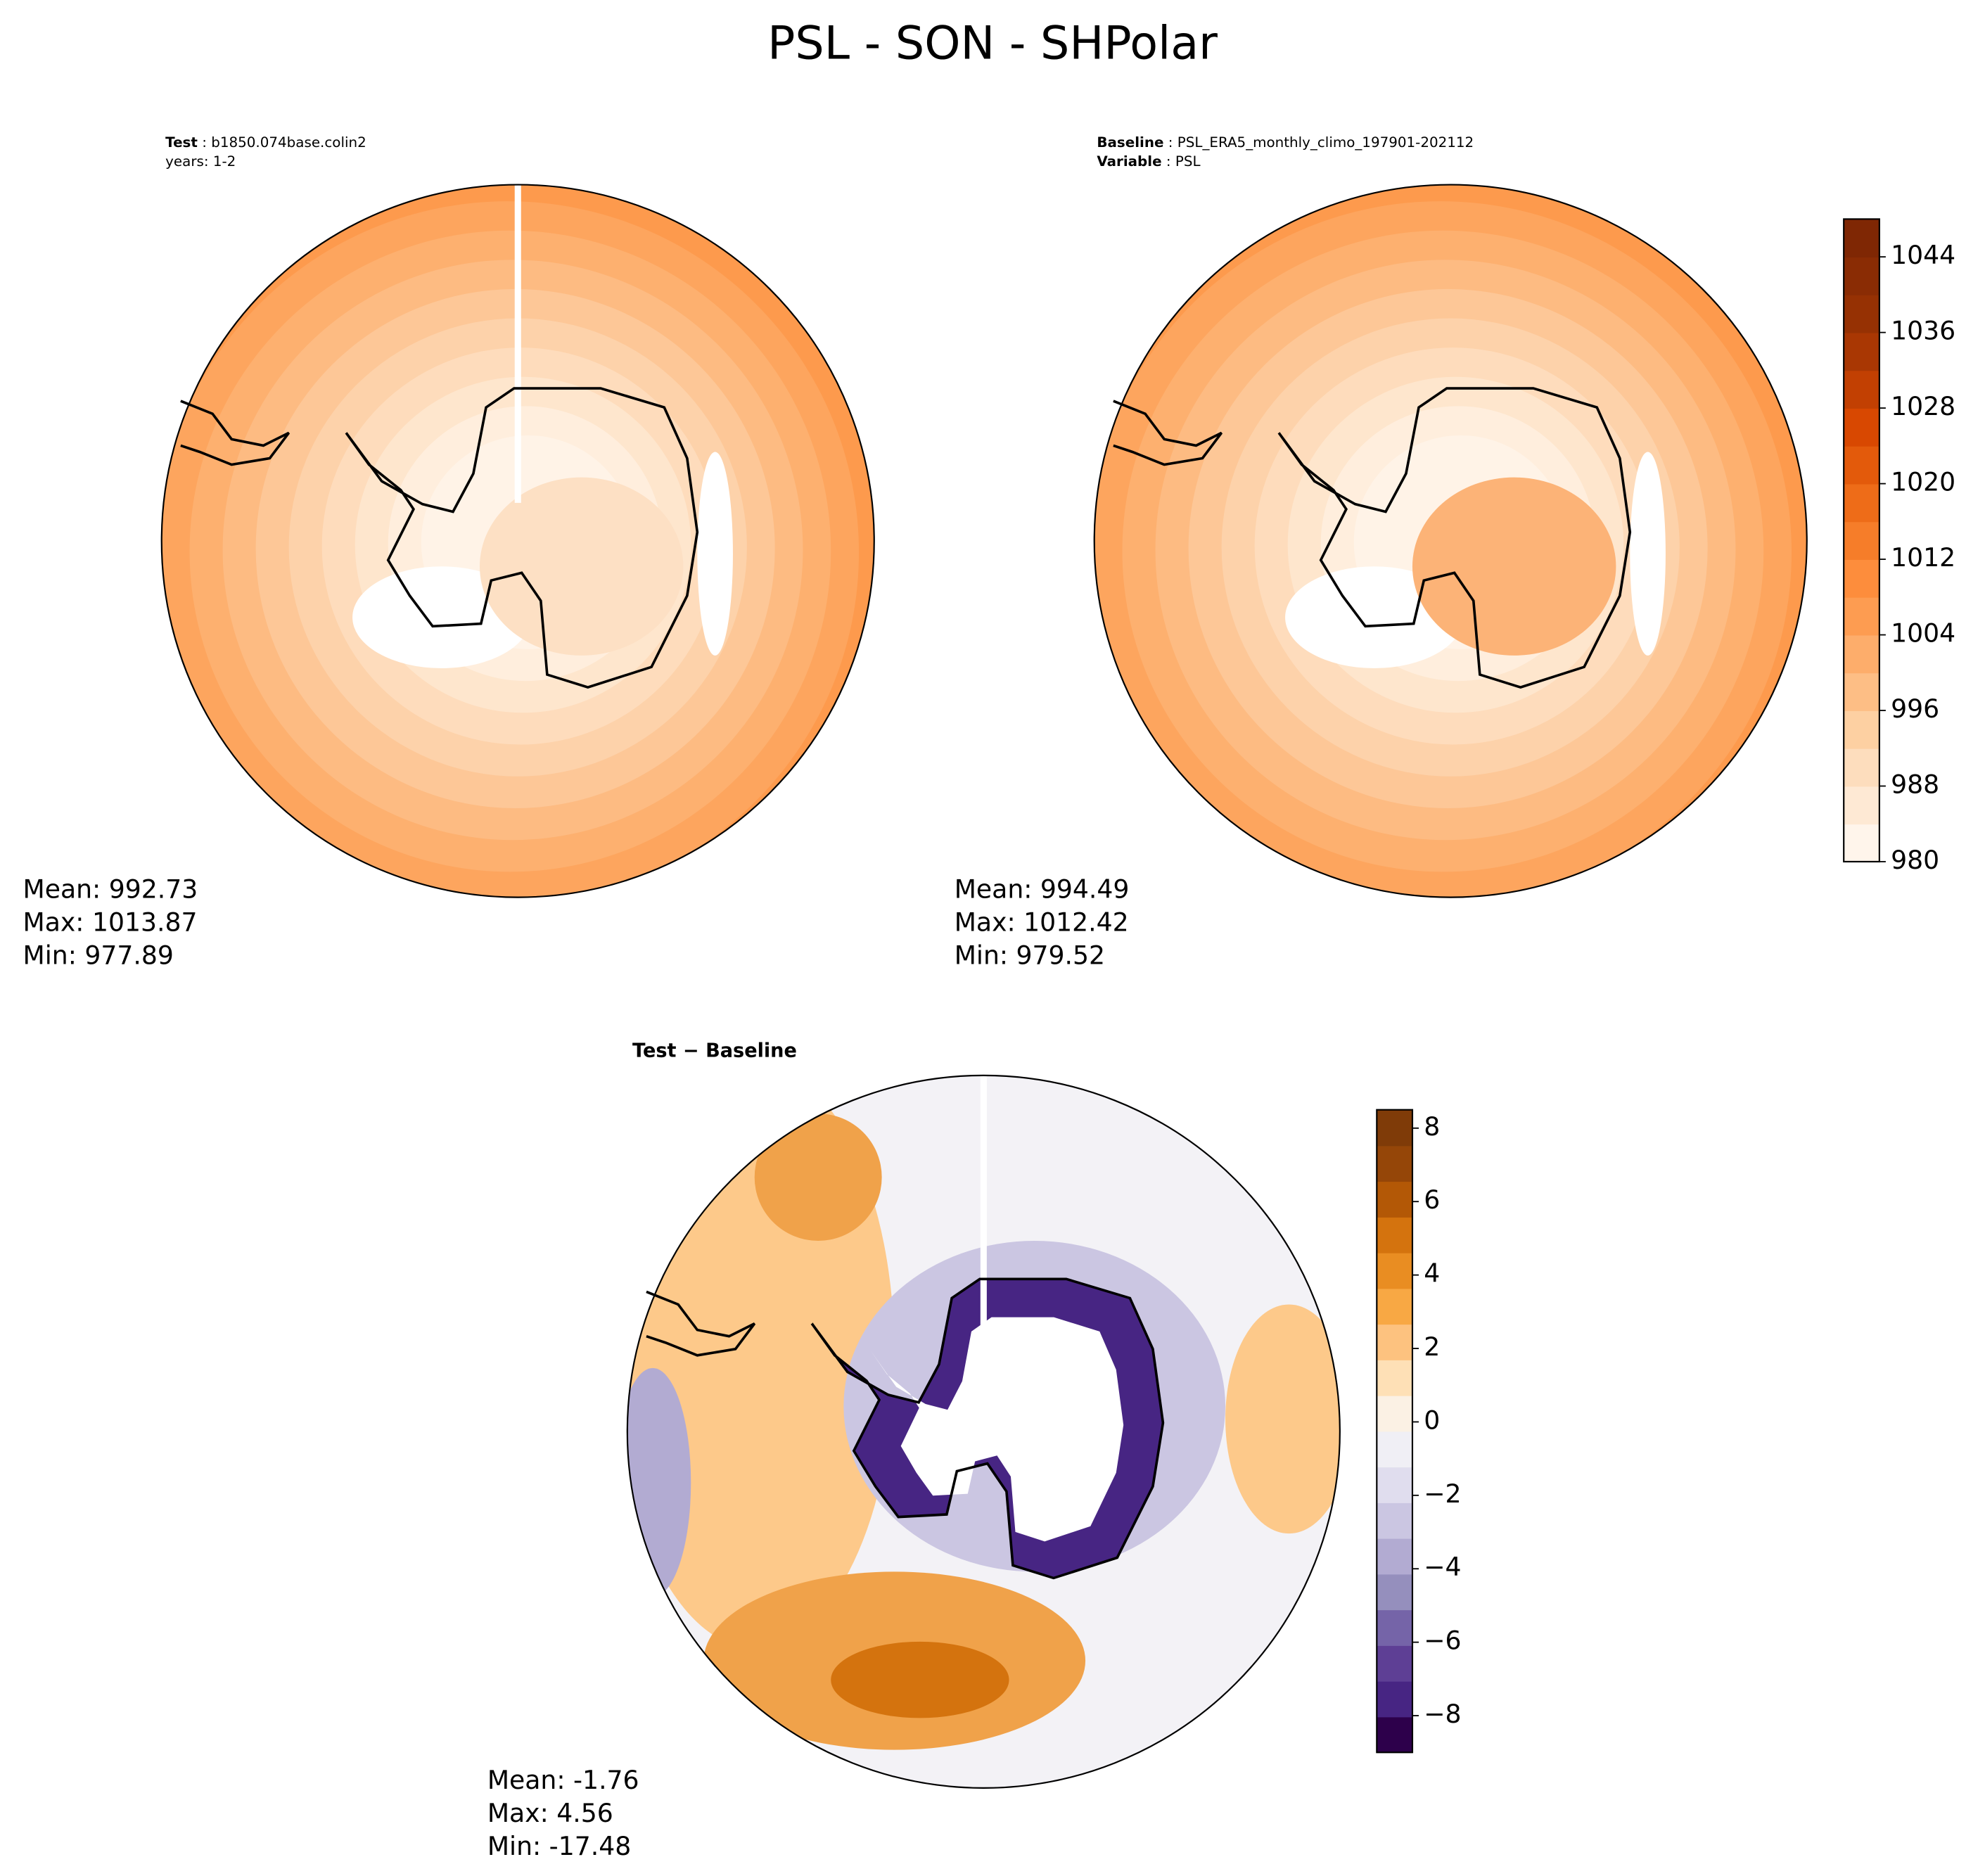  What do you see at coordinates (1129, 161) in the screenshot?
I see `header-key: Variable` at bounding box center [1129, 161].